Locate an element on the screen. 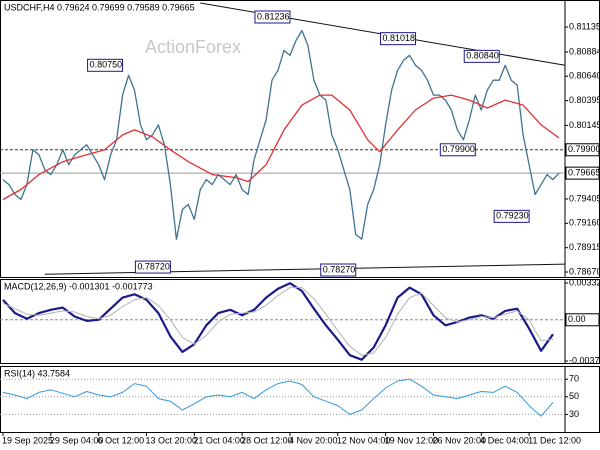 This screenshot has height=450, width=600. watermark: ActionForex is located at coordinates (193, 47).